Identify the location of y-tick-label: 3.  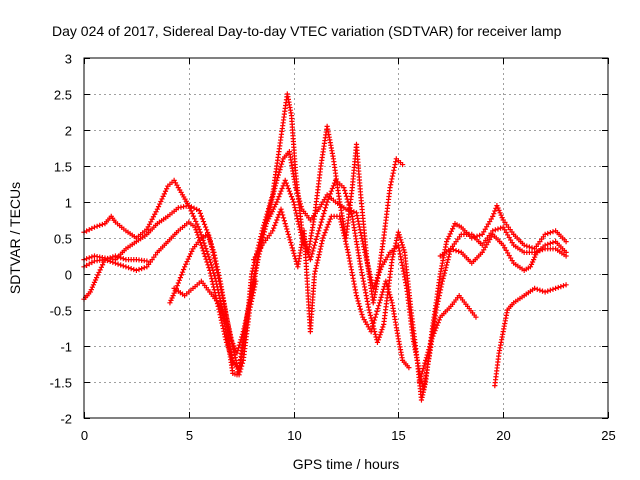
(68, 59).